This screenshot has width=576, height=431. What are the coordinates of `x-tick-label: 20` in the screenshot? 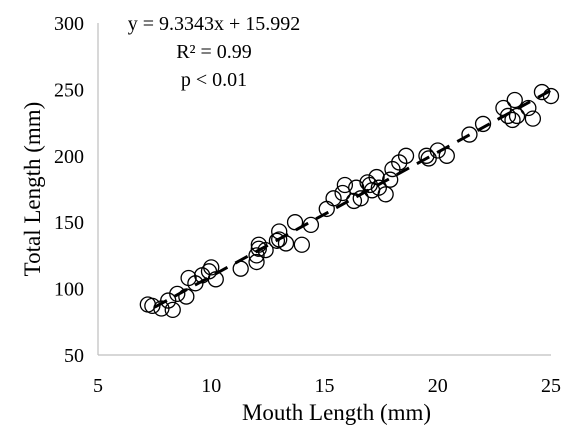 It's located at (438, 386).